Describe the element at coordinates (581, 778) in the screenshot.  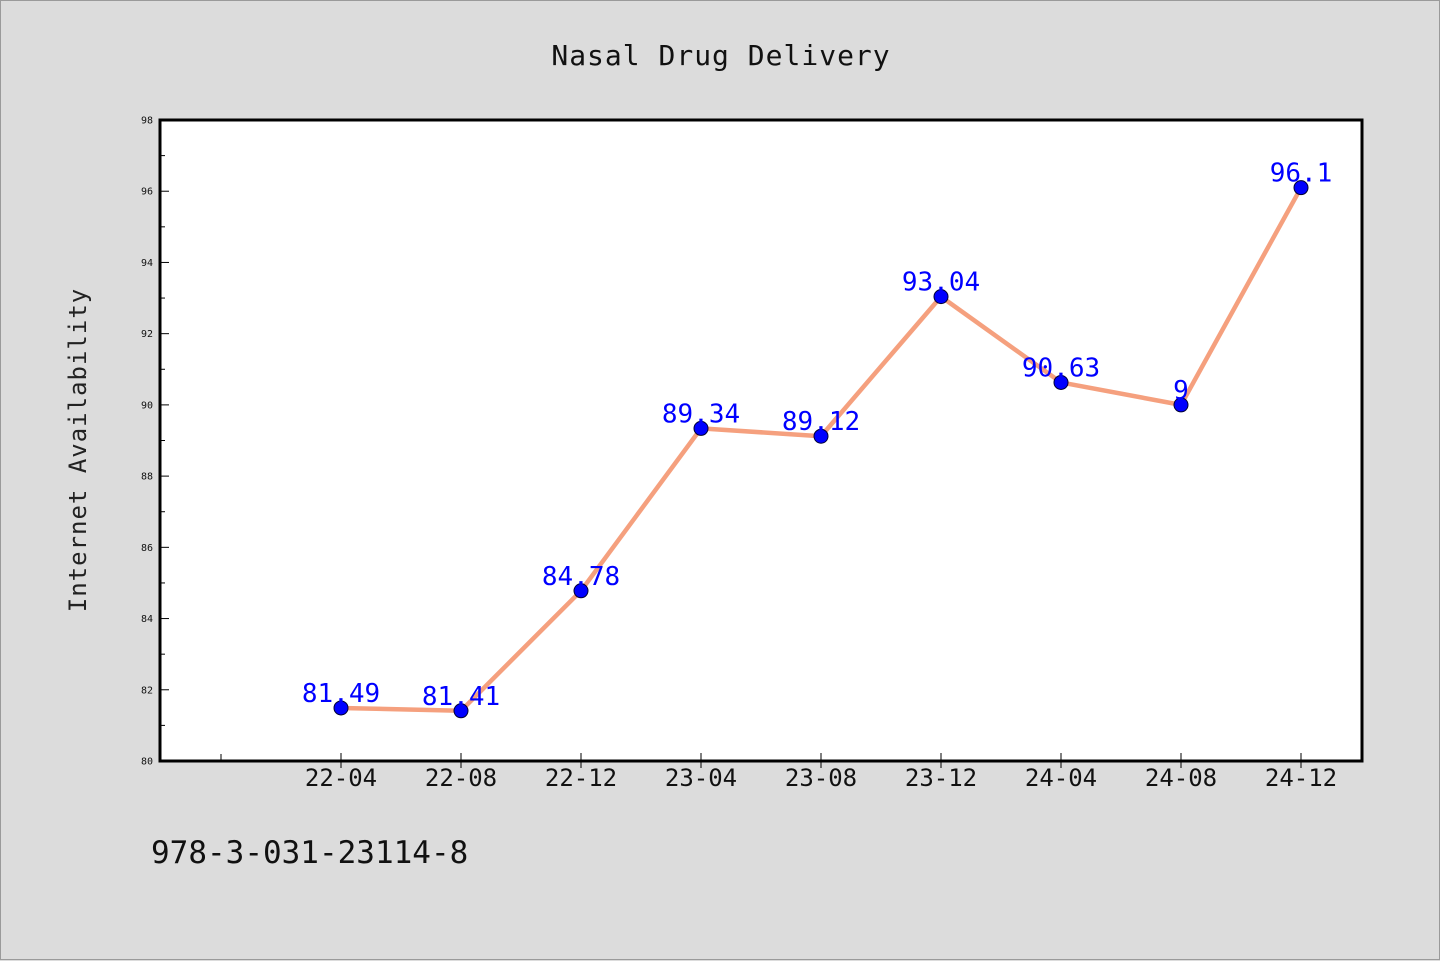
I see `x-tick-label: 22-12` at that location.